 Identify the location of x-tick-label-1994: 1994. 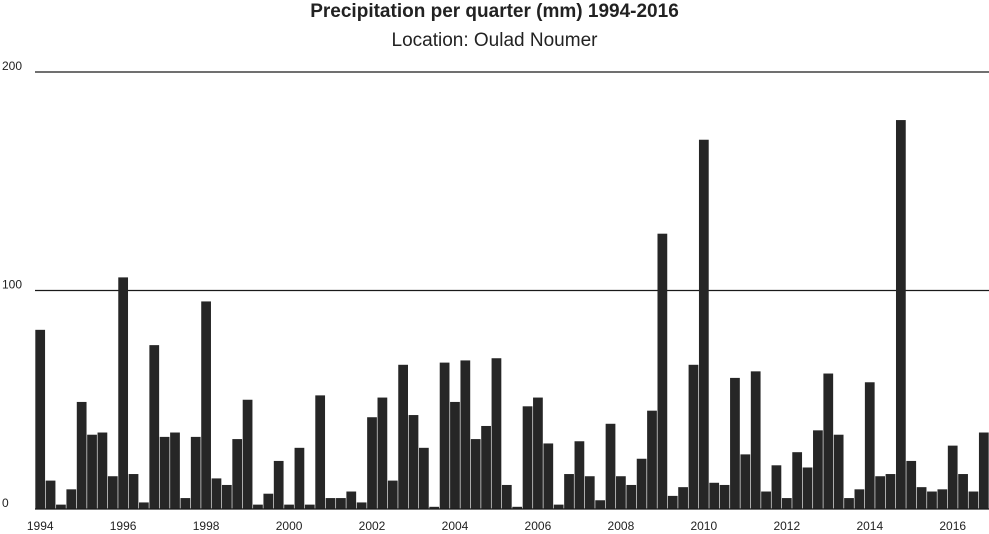
(40, 526).